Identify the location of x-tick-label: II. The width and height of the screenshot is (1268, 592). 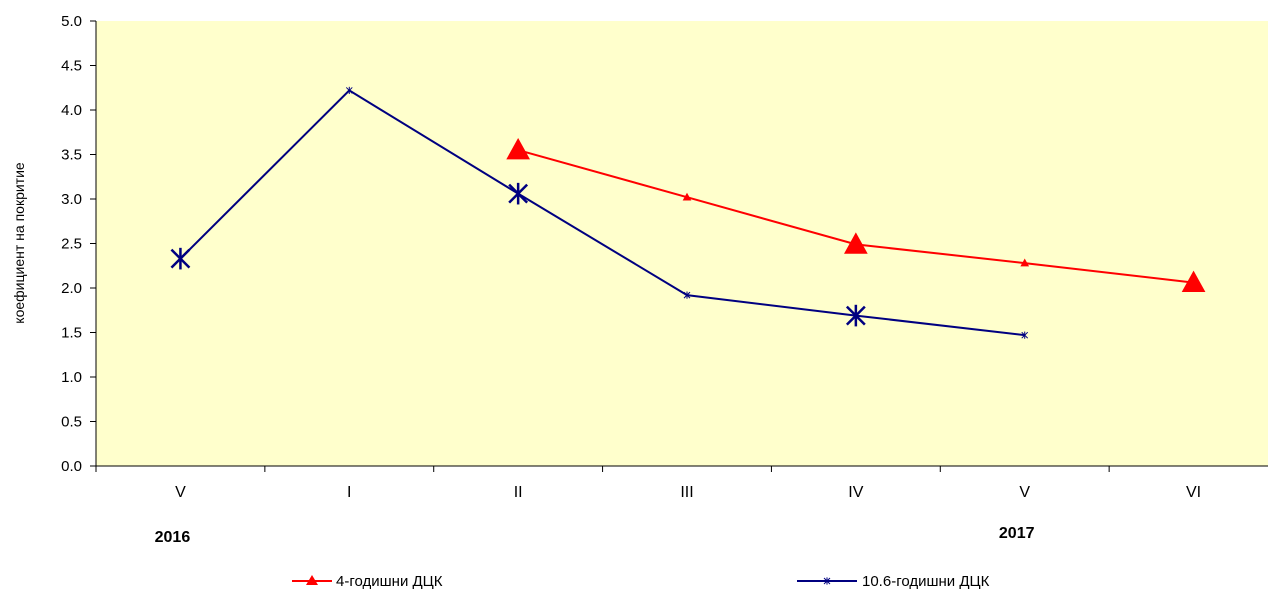
(518, 492).